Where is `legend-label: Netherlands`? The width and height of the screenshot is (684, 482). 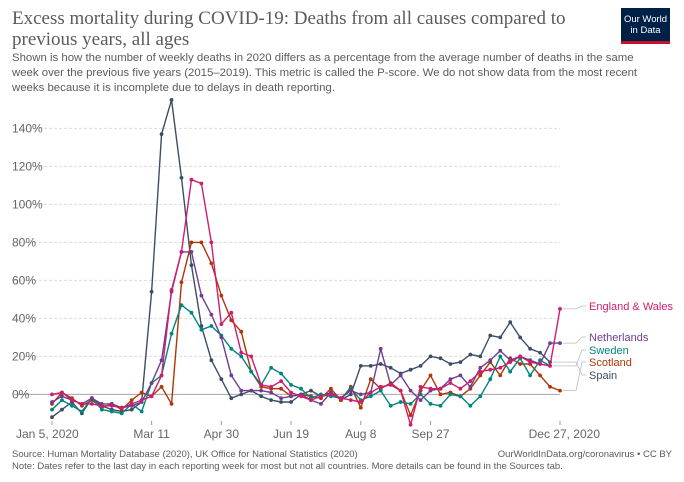 legend-label: Netherlands is located at coordinates (619, 338).